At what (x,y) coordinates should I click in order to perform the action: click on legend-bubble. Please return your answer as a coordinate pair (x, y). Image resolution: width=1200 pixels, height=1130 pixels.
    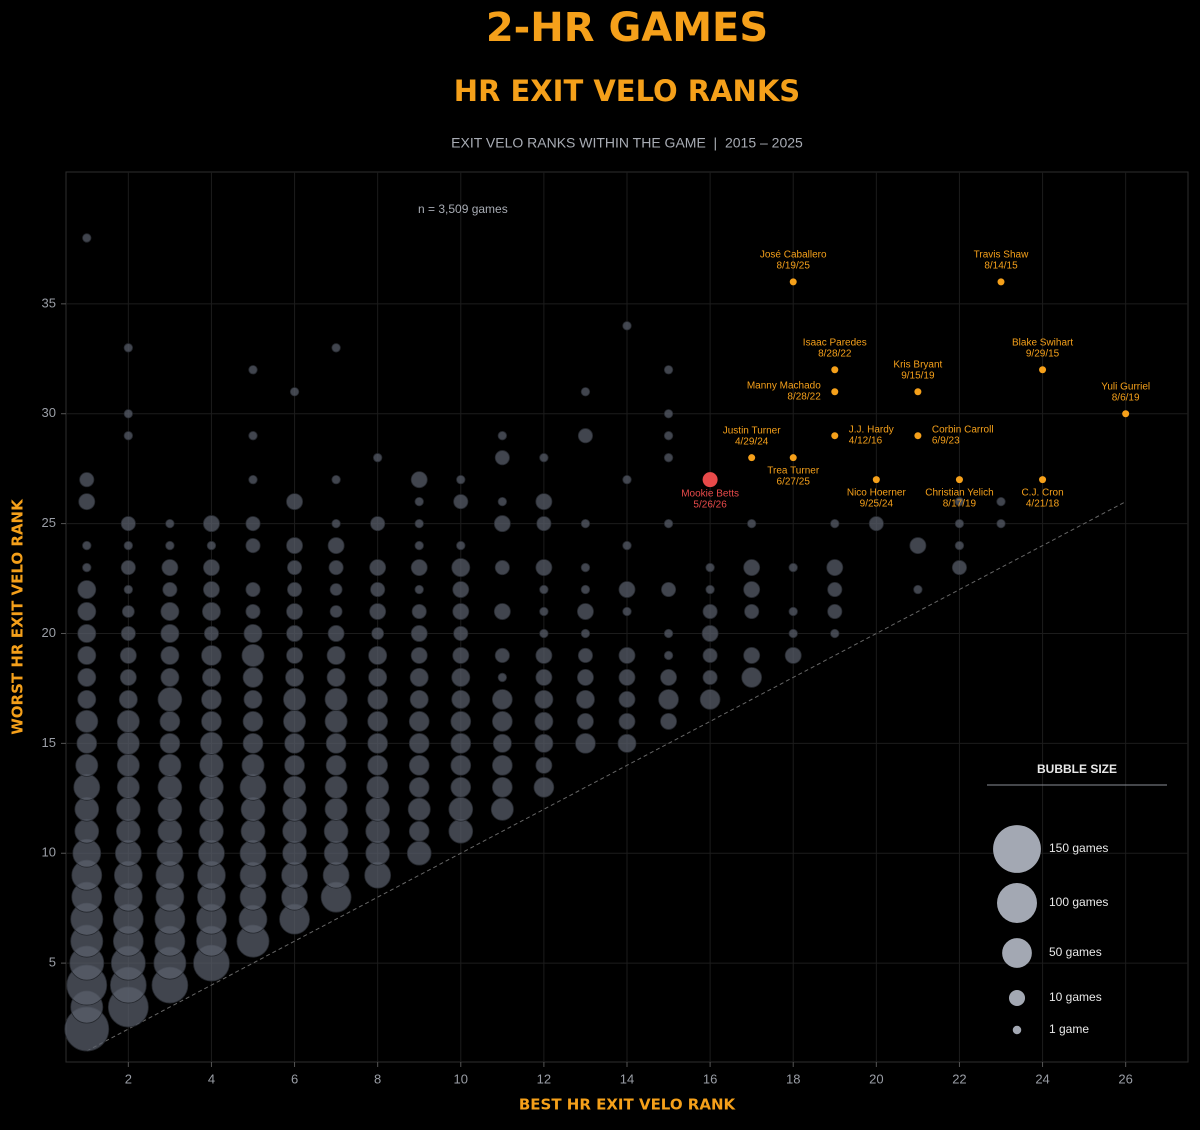
    Looking at the image, I should click on (1017, 1030).